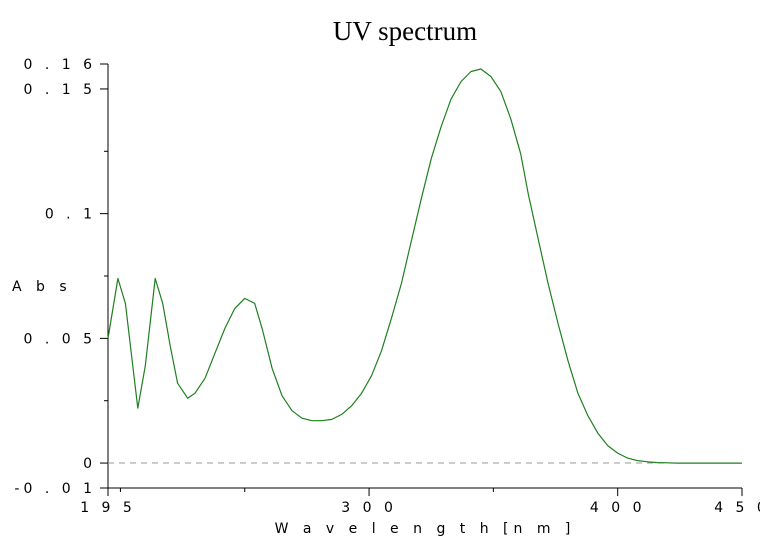  What do you see at coordinates (61, 277) in the screenshot?
I see `y-axis-ticks: -0 . 0 1 0 0 . 0 5 0 . 1 0 . 1 5 0 . 1 6` at bounding box center [61, 277].